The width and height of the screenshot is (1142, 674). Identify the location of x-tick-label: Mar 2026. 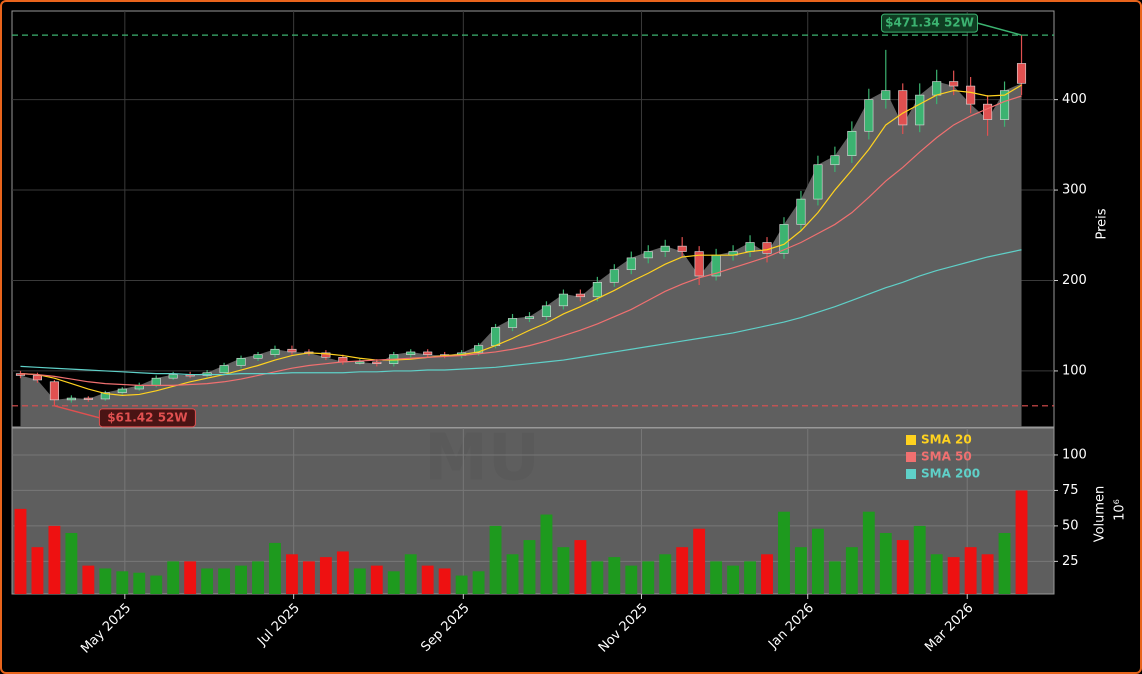
(949, 628).